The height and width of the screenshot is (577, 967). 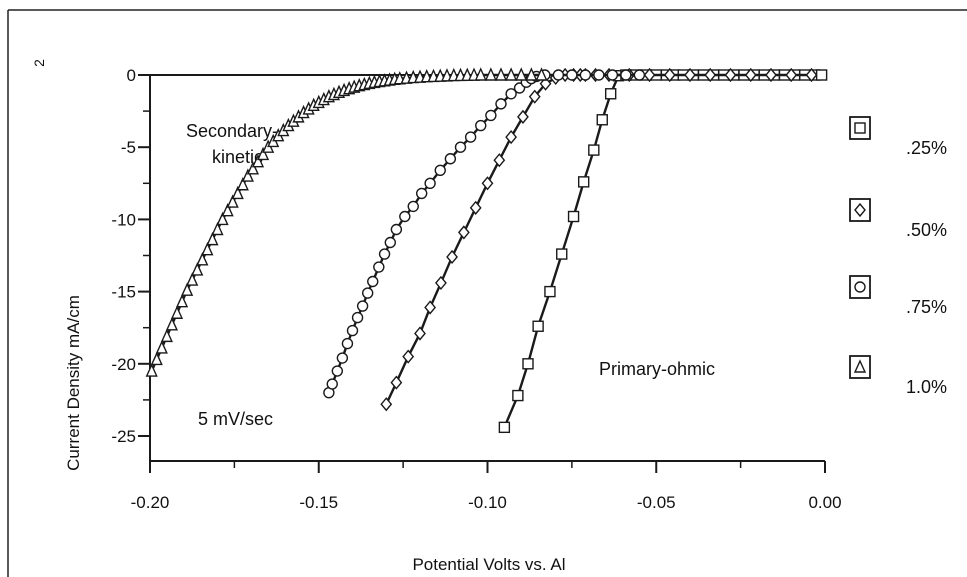 I want to click on legend: .25% .50% .75% 1.0%, so click(x=898, y=256).